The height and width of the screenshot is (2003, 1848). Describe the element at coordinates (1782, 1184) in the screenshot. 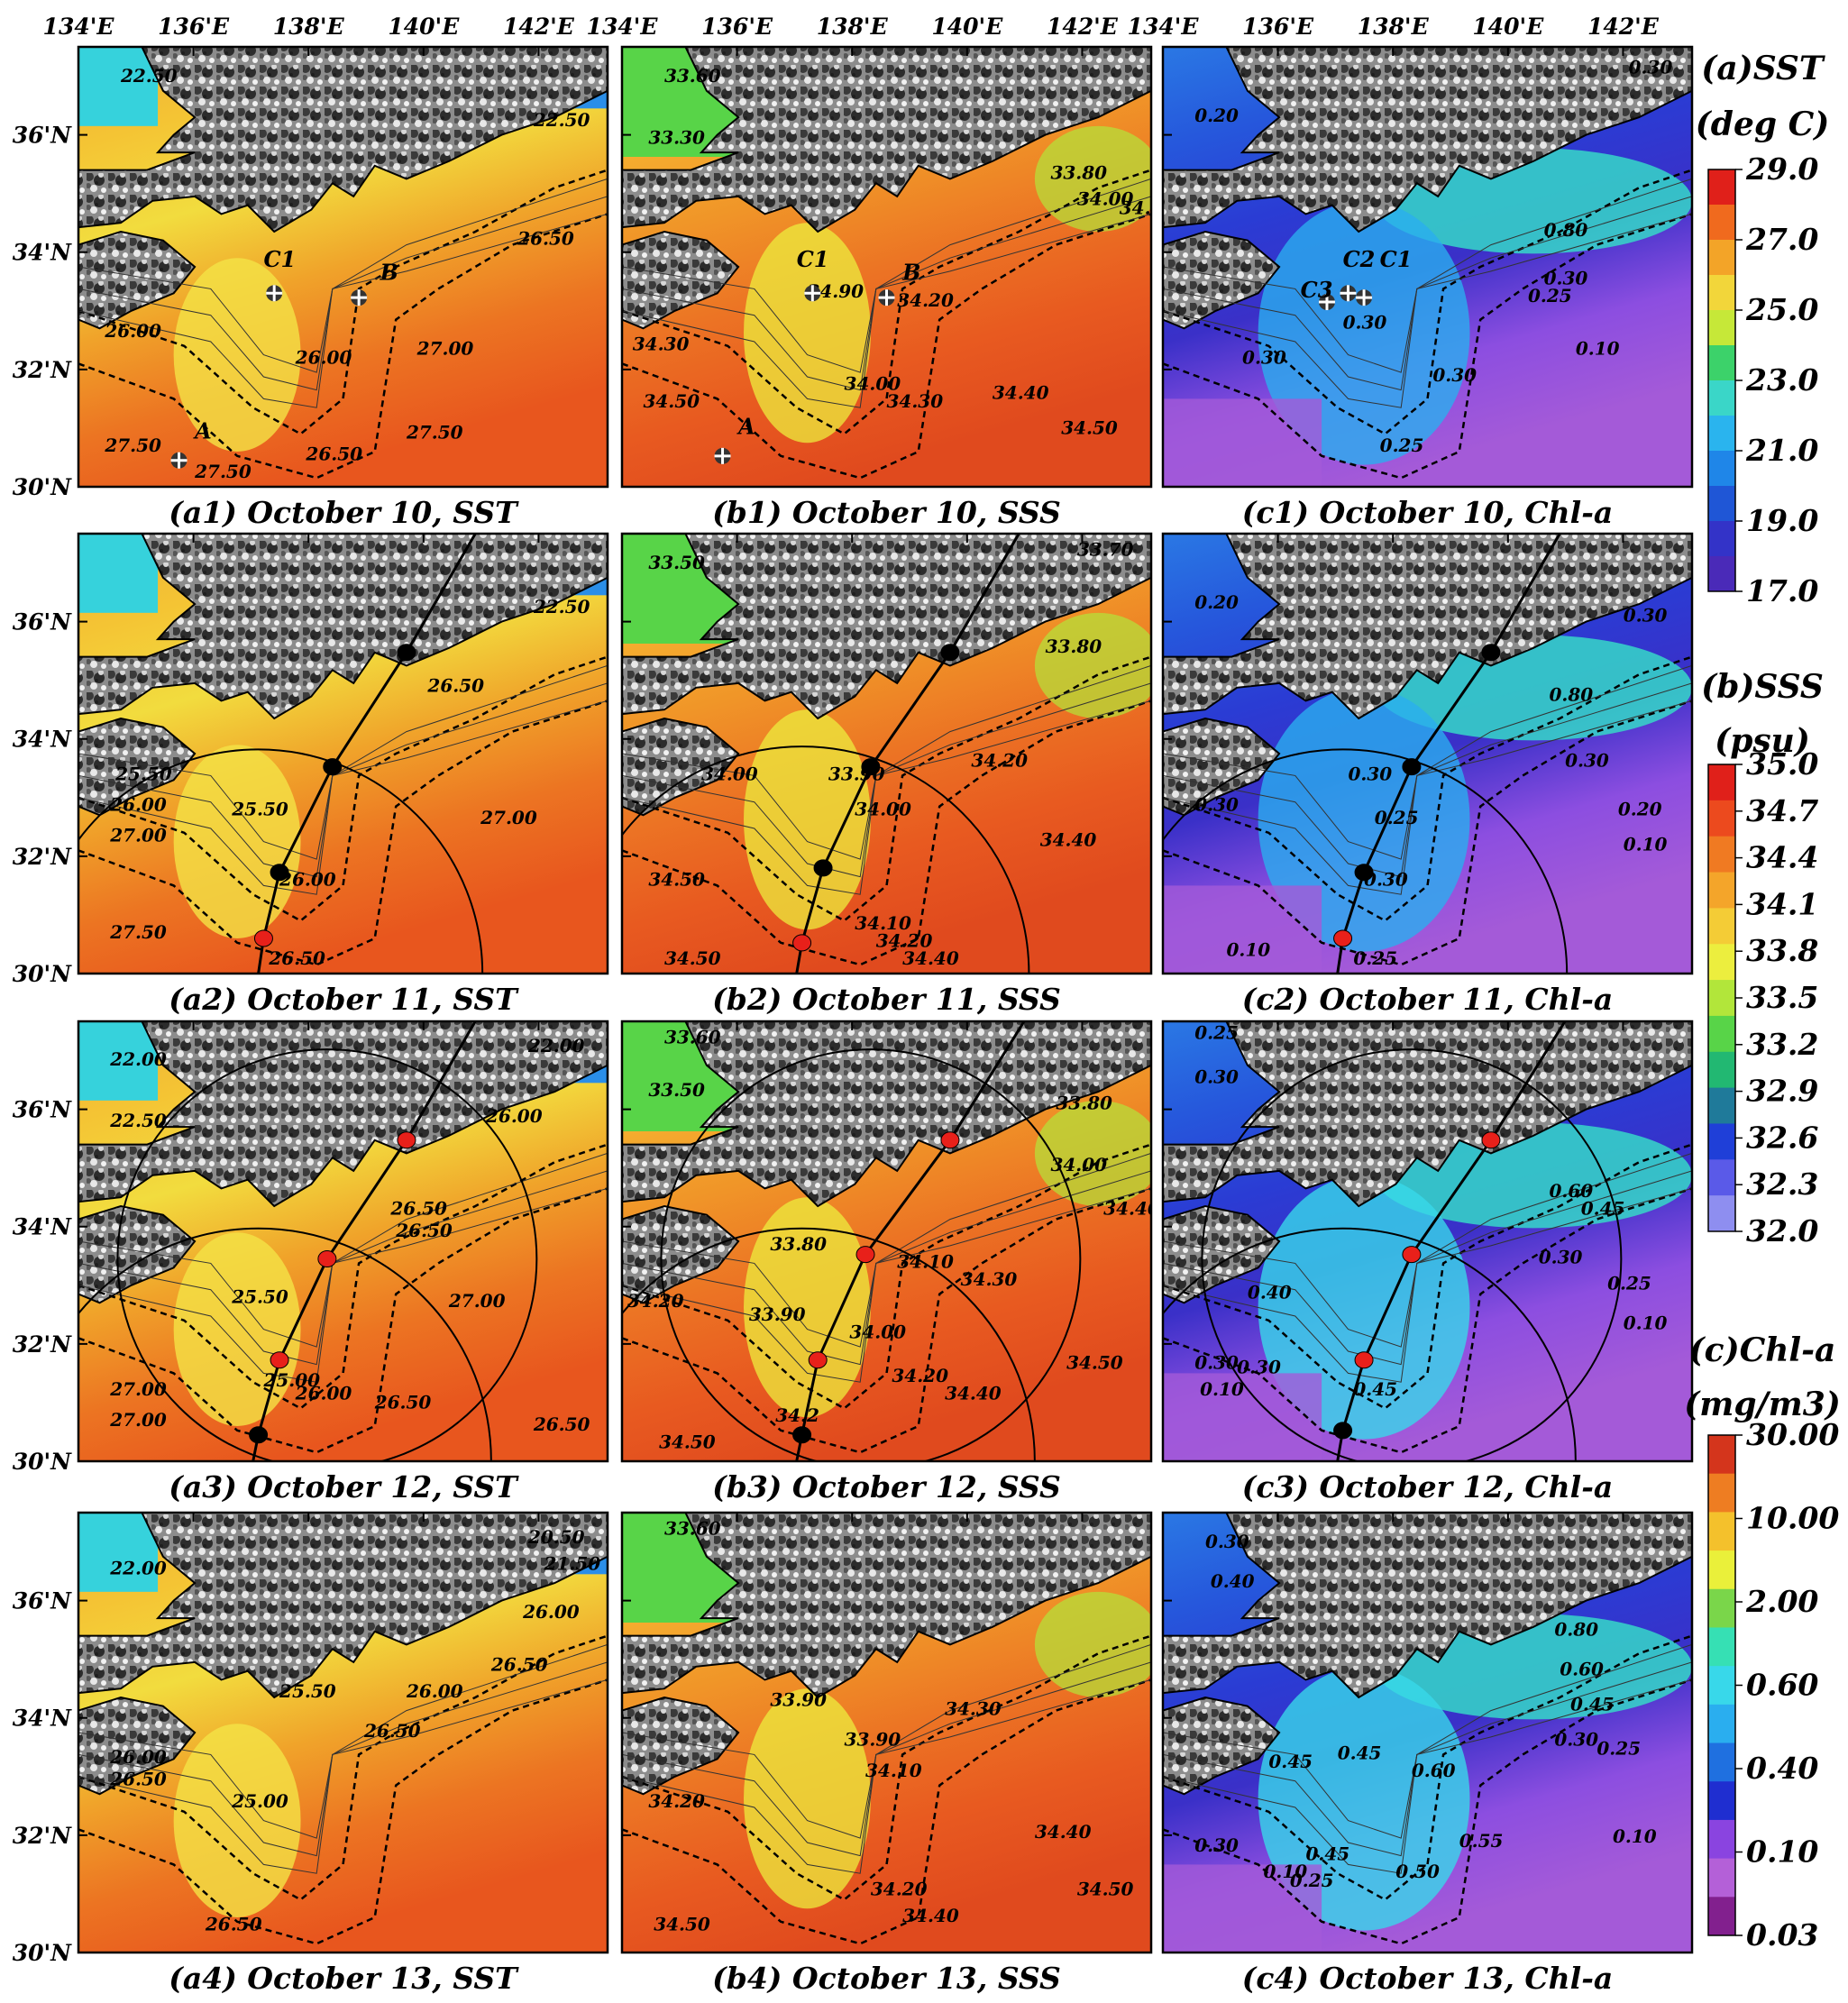

I see `colorbar-label: 32.3` at that location.